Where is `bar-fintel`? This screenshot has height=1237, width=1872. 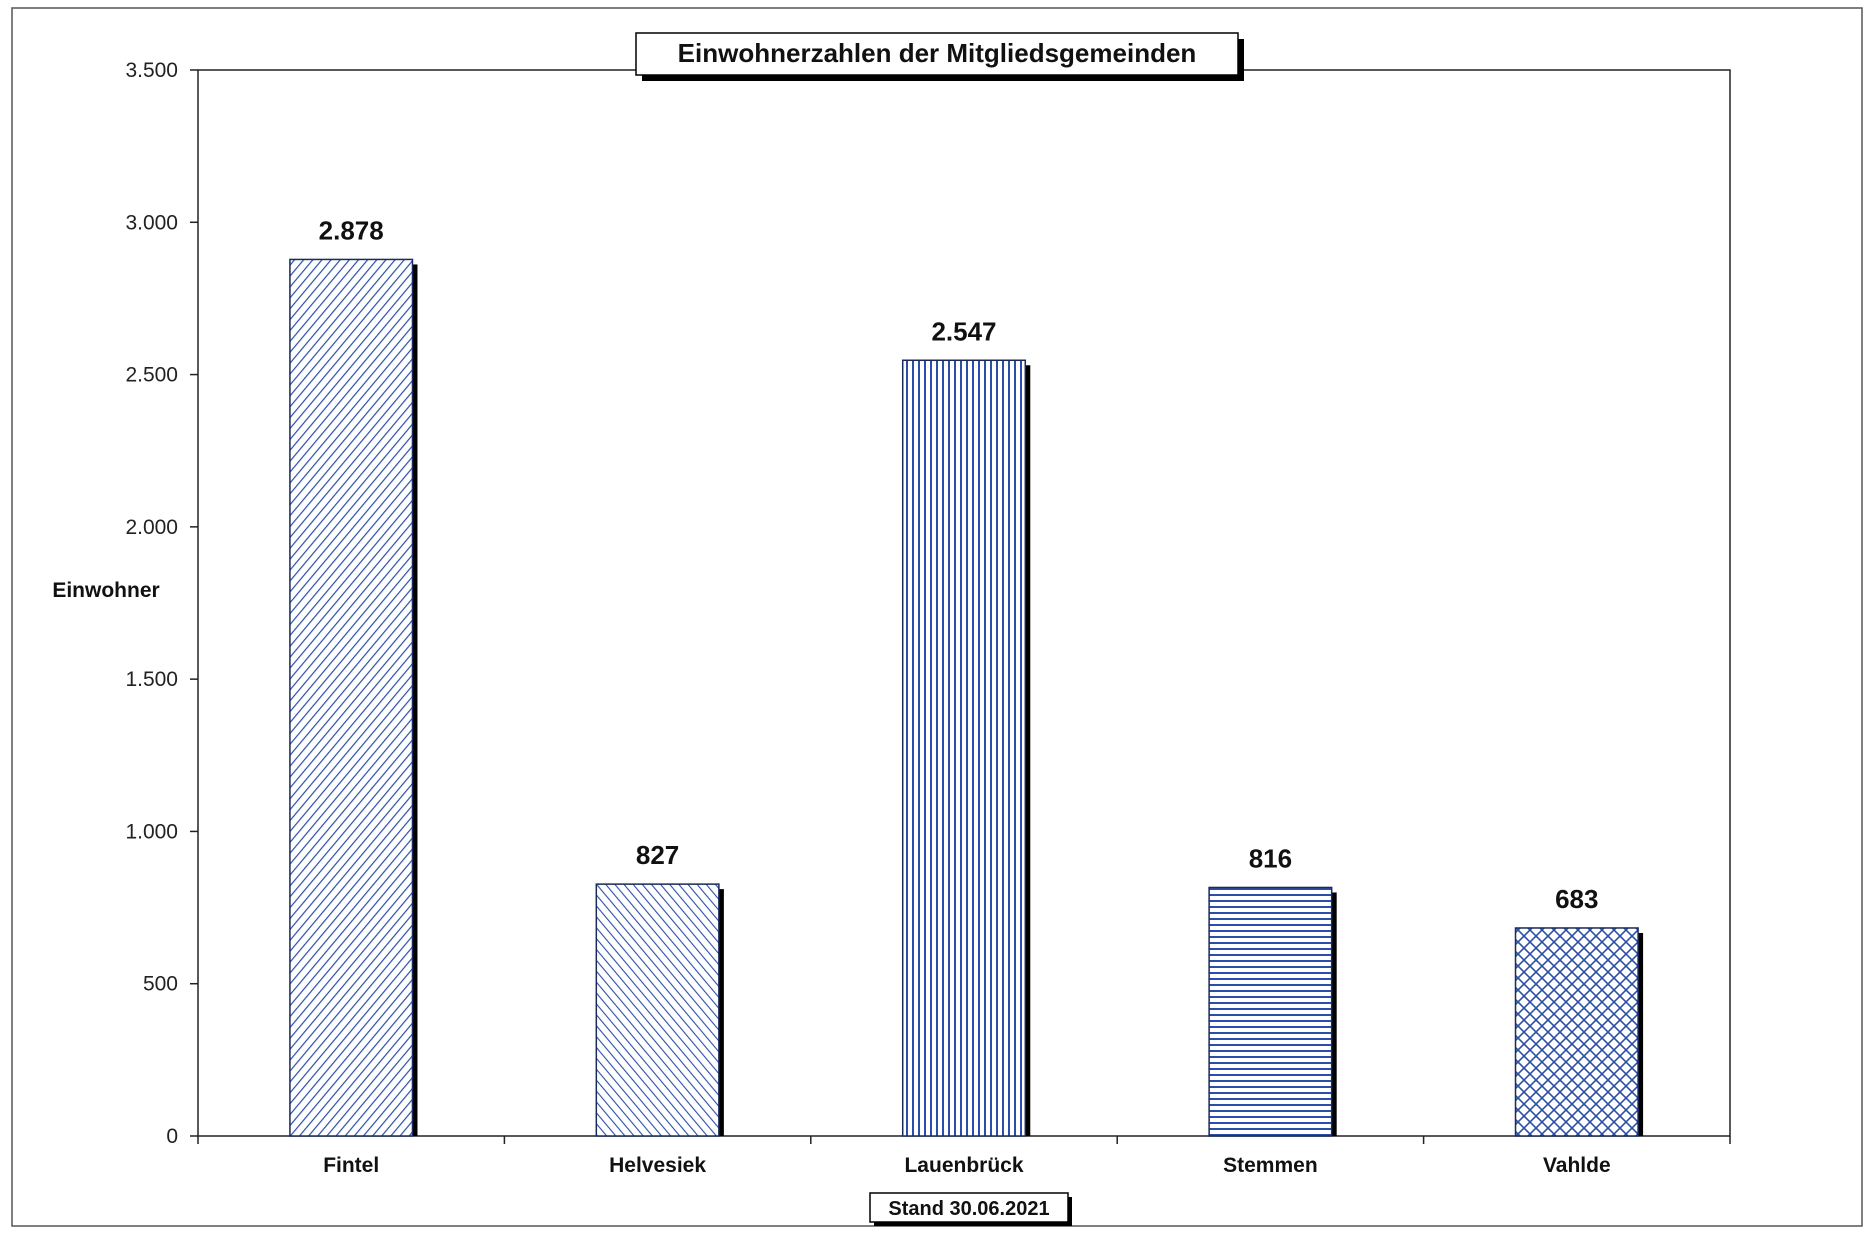
bar-fintel is located at coordinates (351, 697).